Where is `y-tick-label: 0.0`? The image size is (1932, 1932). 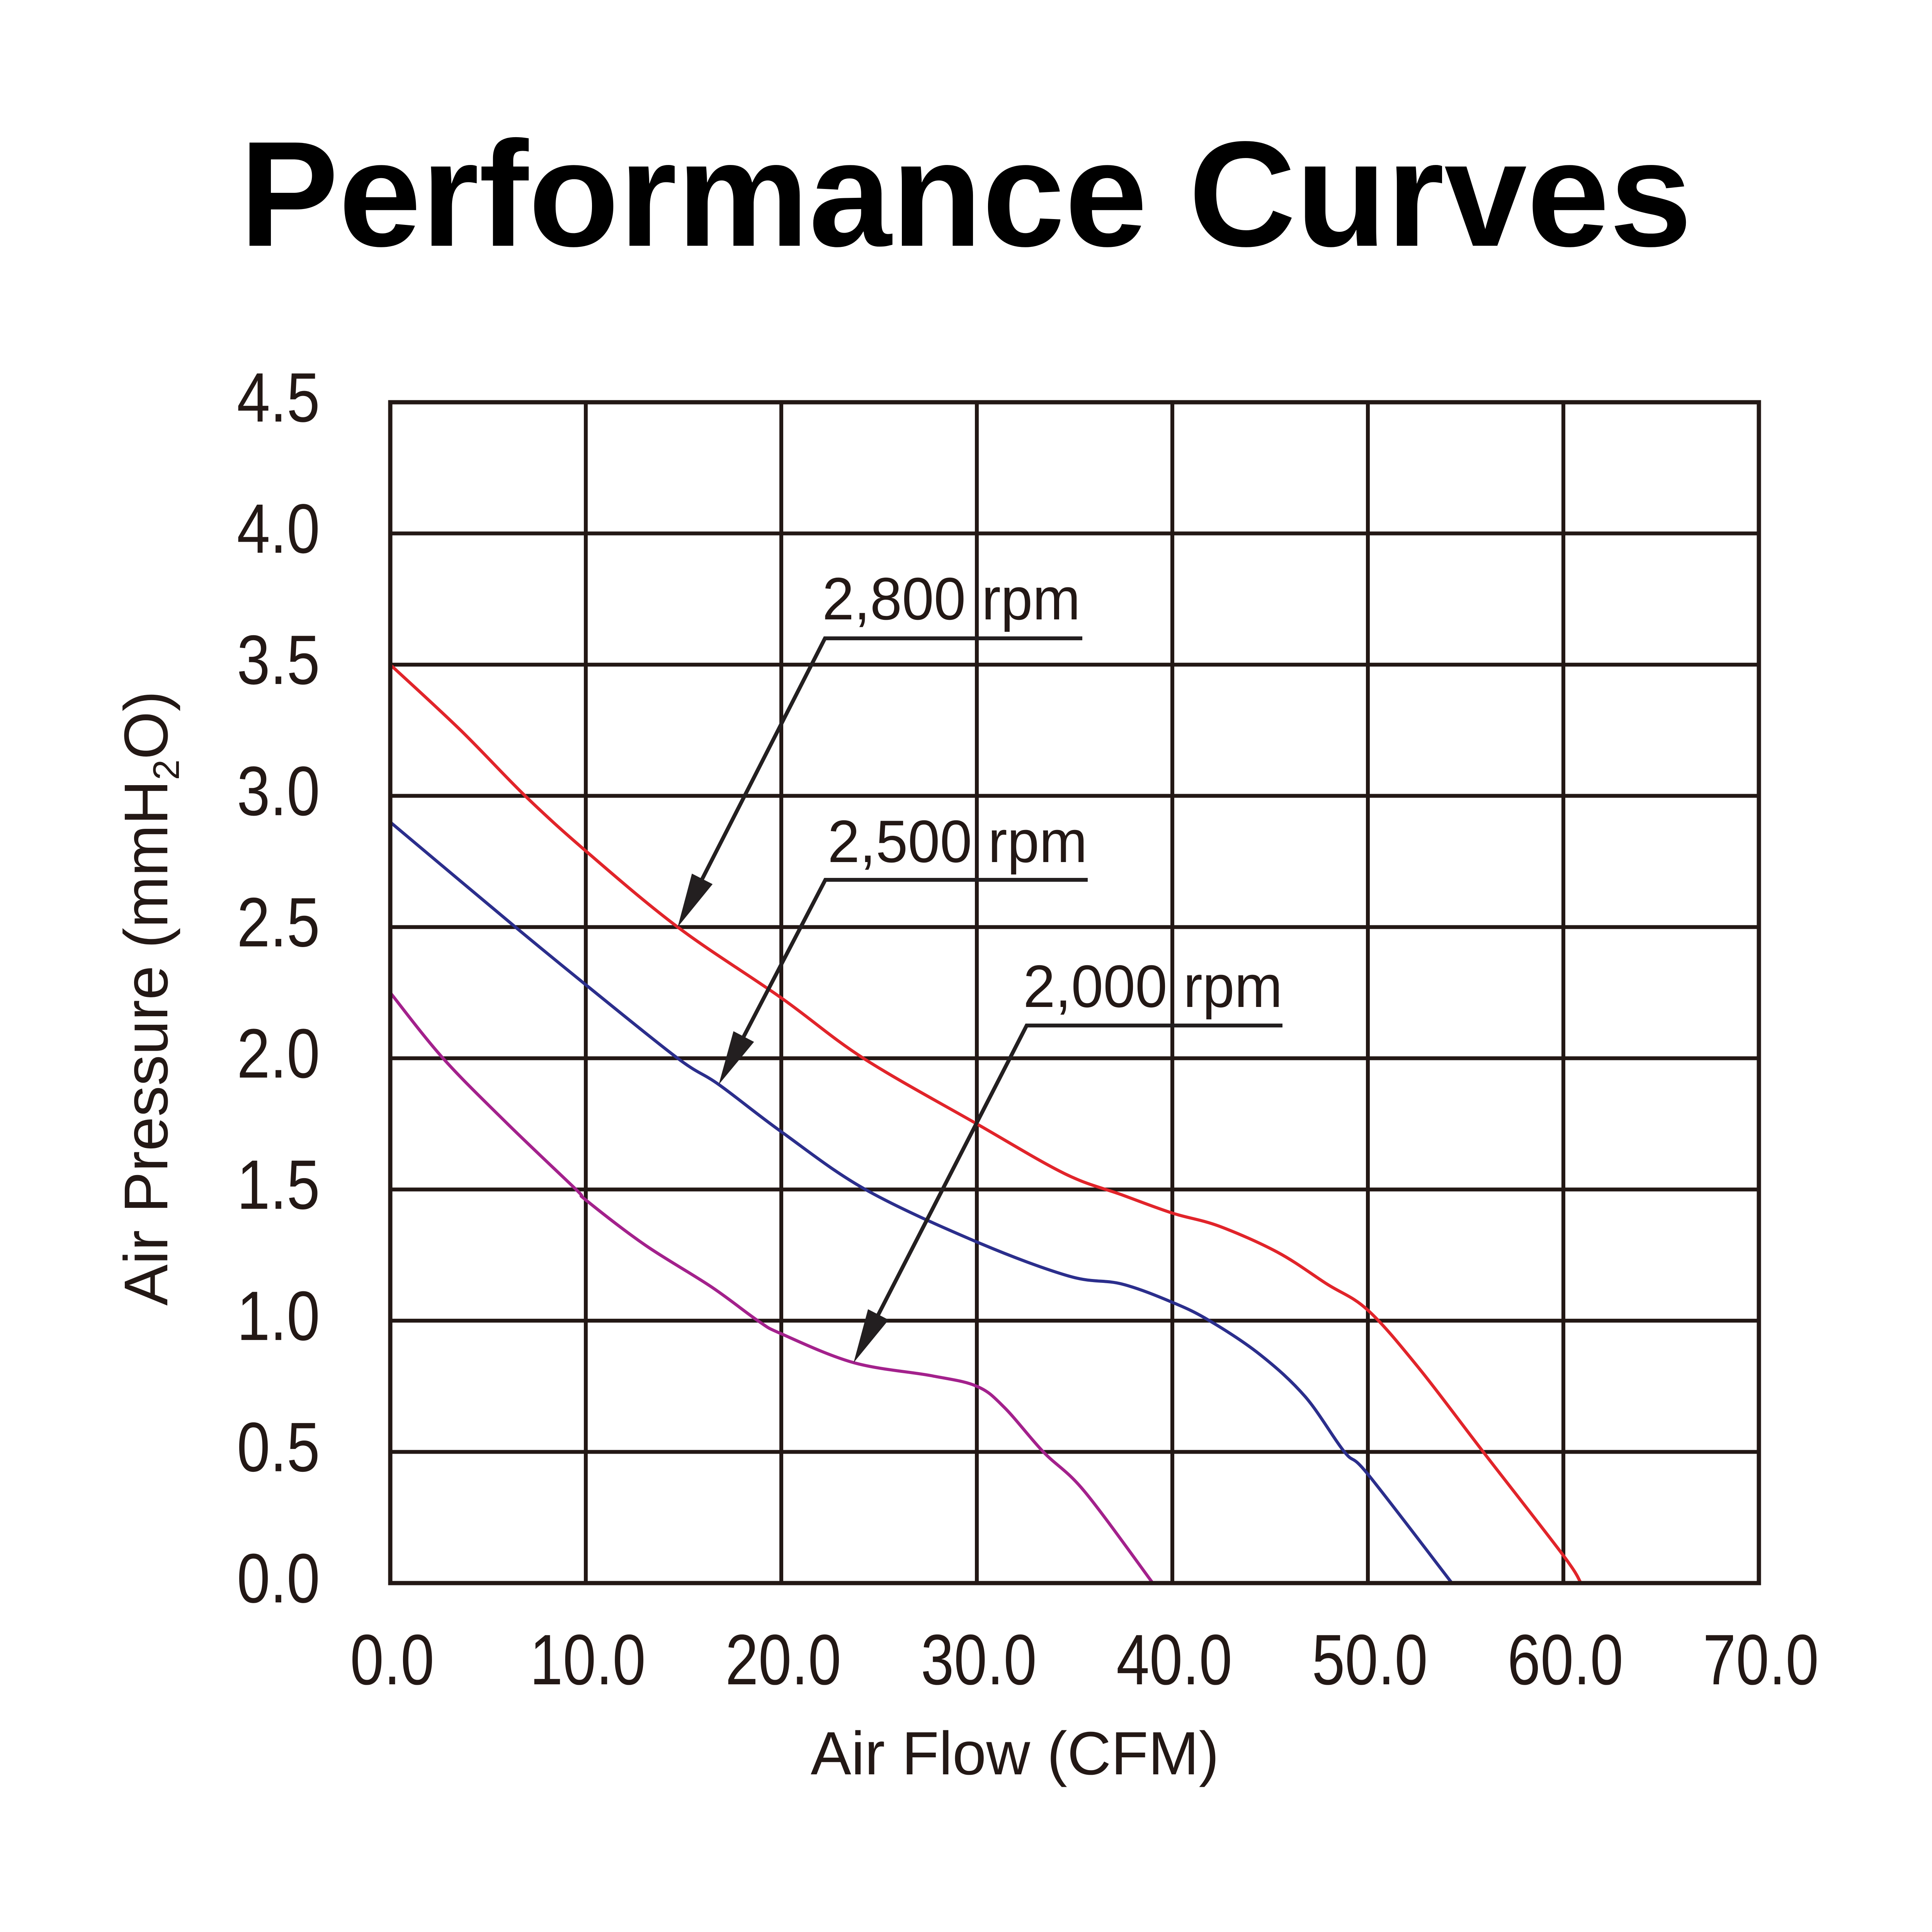 y-tick-label: 0.0 is located at coordinates (278, 1578).